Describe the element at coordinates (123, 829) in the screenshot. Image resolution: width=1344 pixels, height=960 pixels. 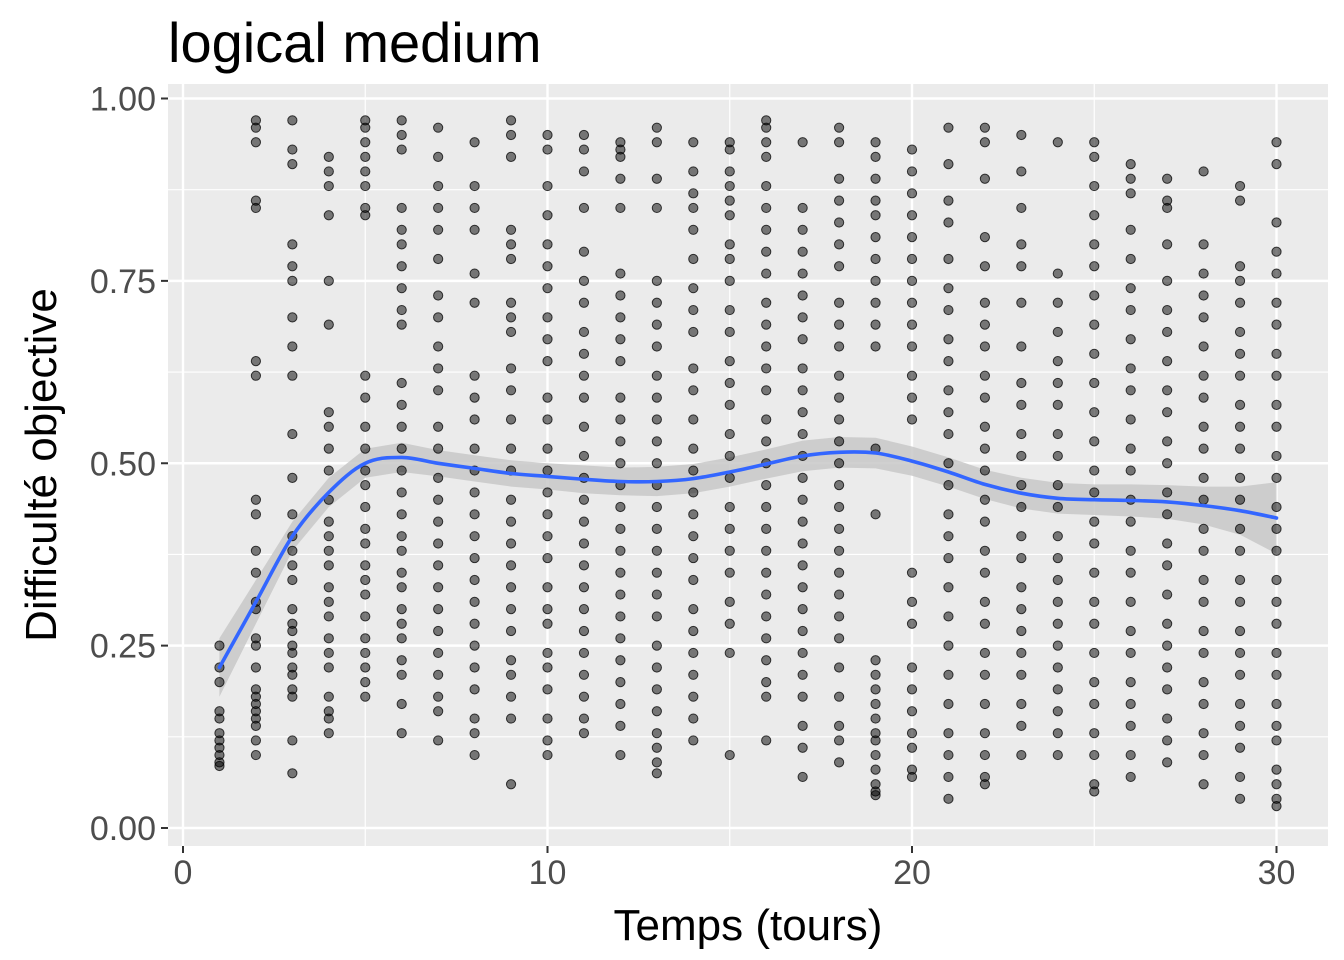
I see `y-tick-label: 0.00` at that location.